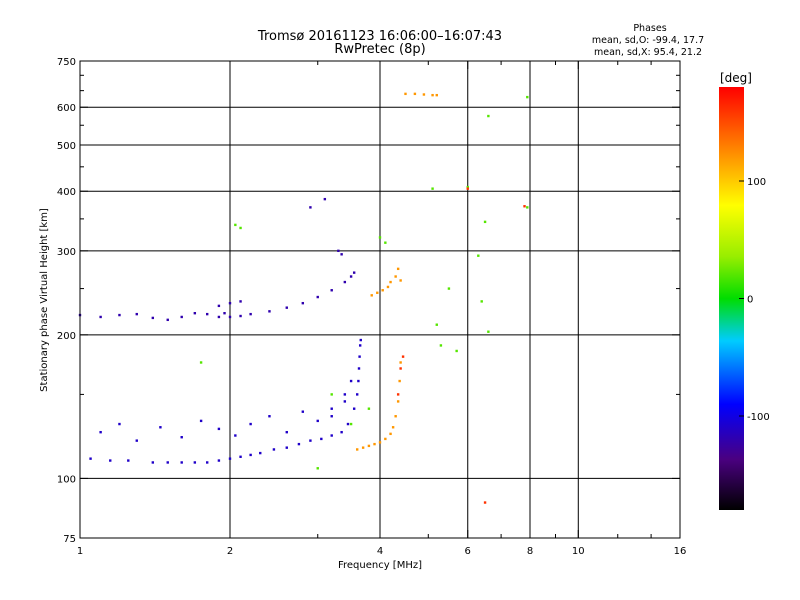  Describe the element at coordinates (578, 551) in the screenshot. I see `x-tick-label: 10` at that location.